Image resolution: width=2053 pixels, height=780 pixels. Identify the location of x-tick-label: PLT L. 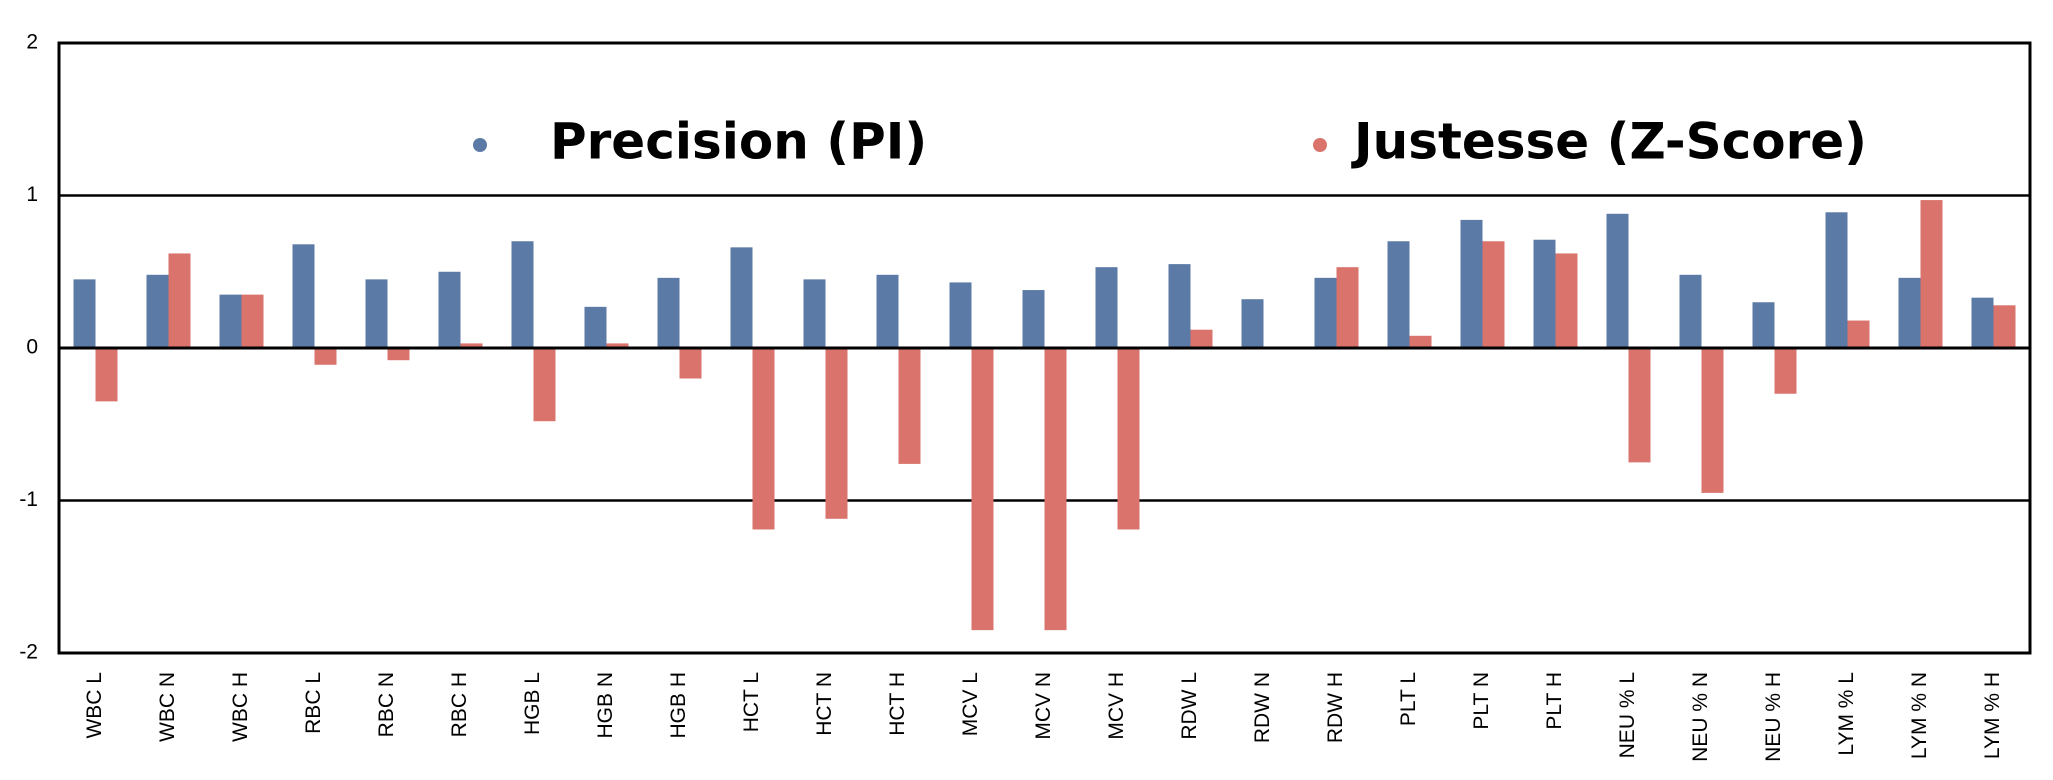
(1408, 699).